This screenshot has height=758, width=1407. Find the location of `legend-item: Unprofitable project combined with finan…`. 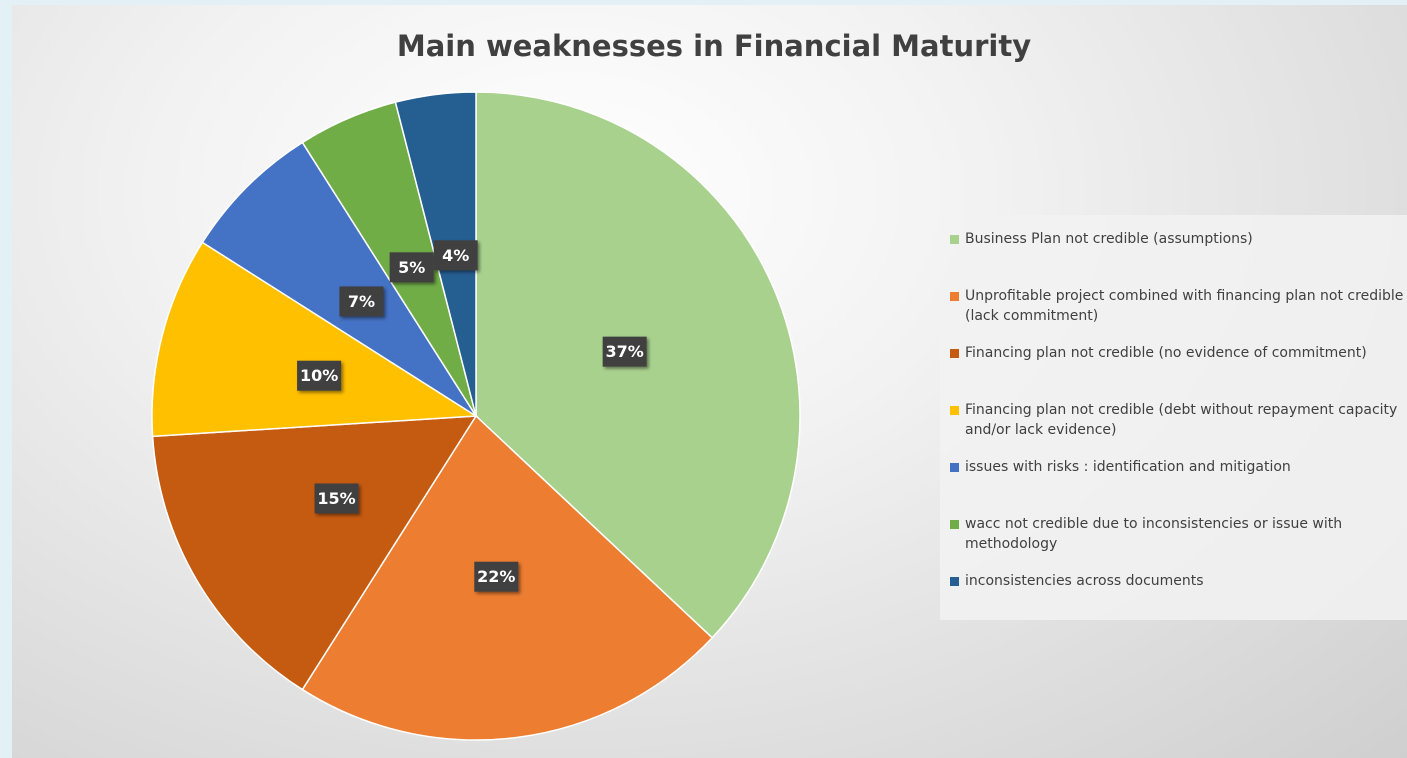

legend-item: Unprofitable project combined with finan… is located at coordinates (1178, 306).